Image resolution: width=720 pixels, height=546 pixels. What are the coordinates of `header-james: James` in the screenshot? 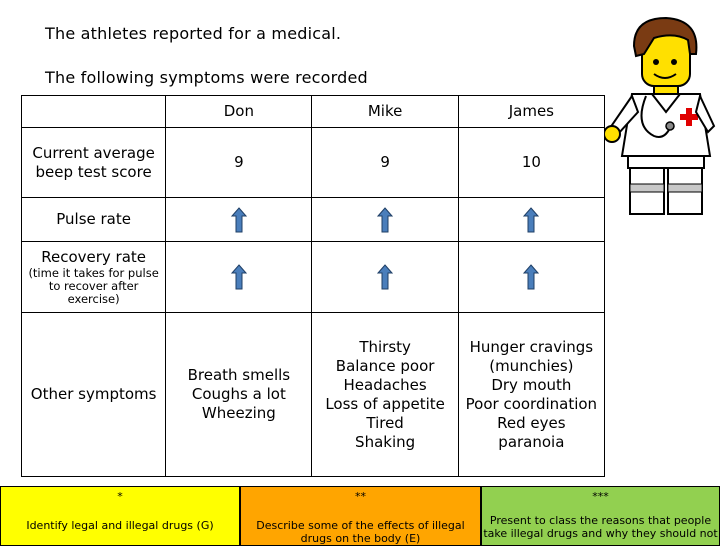 It's located at (531, 111).